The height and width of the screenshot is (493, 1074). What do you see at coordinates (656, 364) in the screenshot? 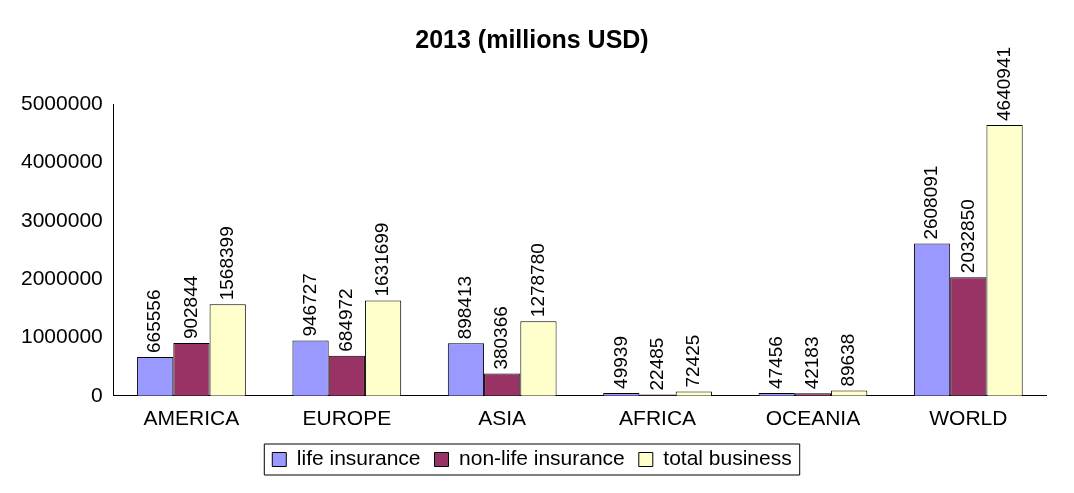
I see `data-label: 22485` at bounding box center [656, 364].